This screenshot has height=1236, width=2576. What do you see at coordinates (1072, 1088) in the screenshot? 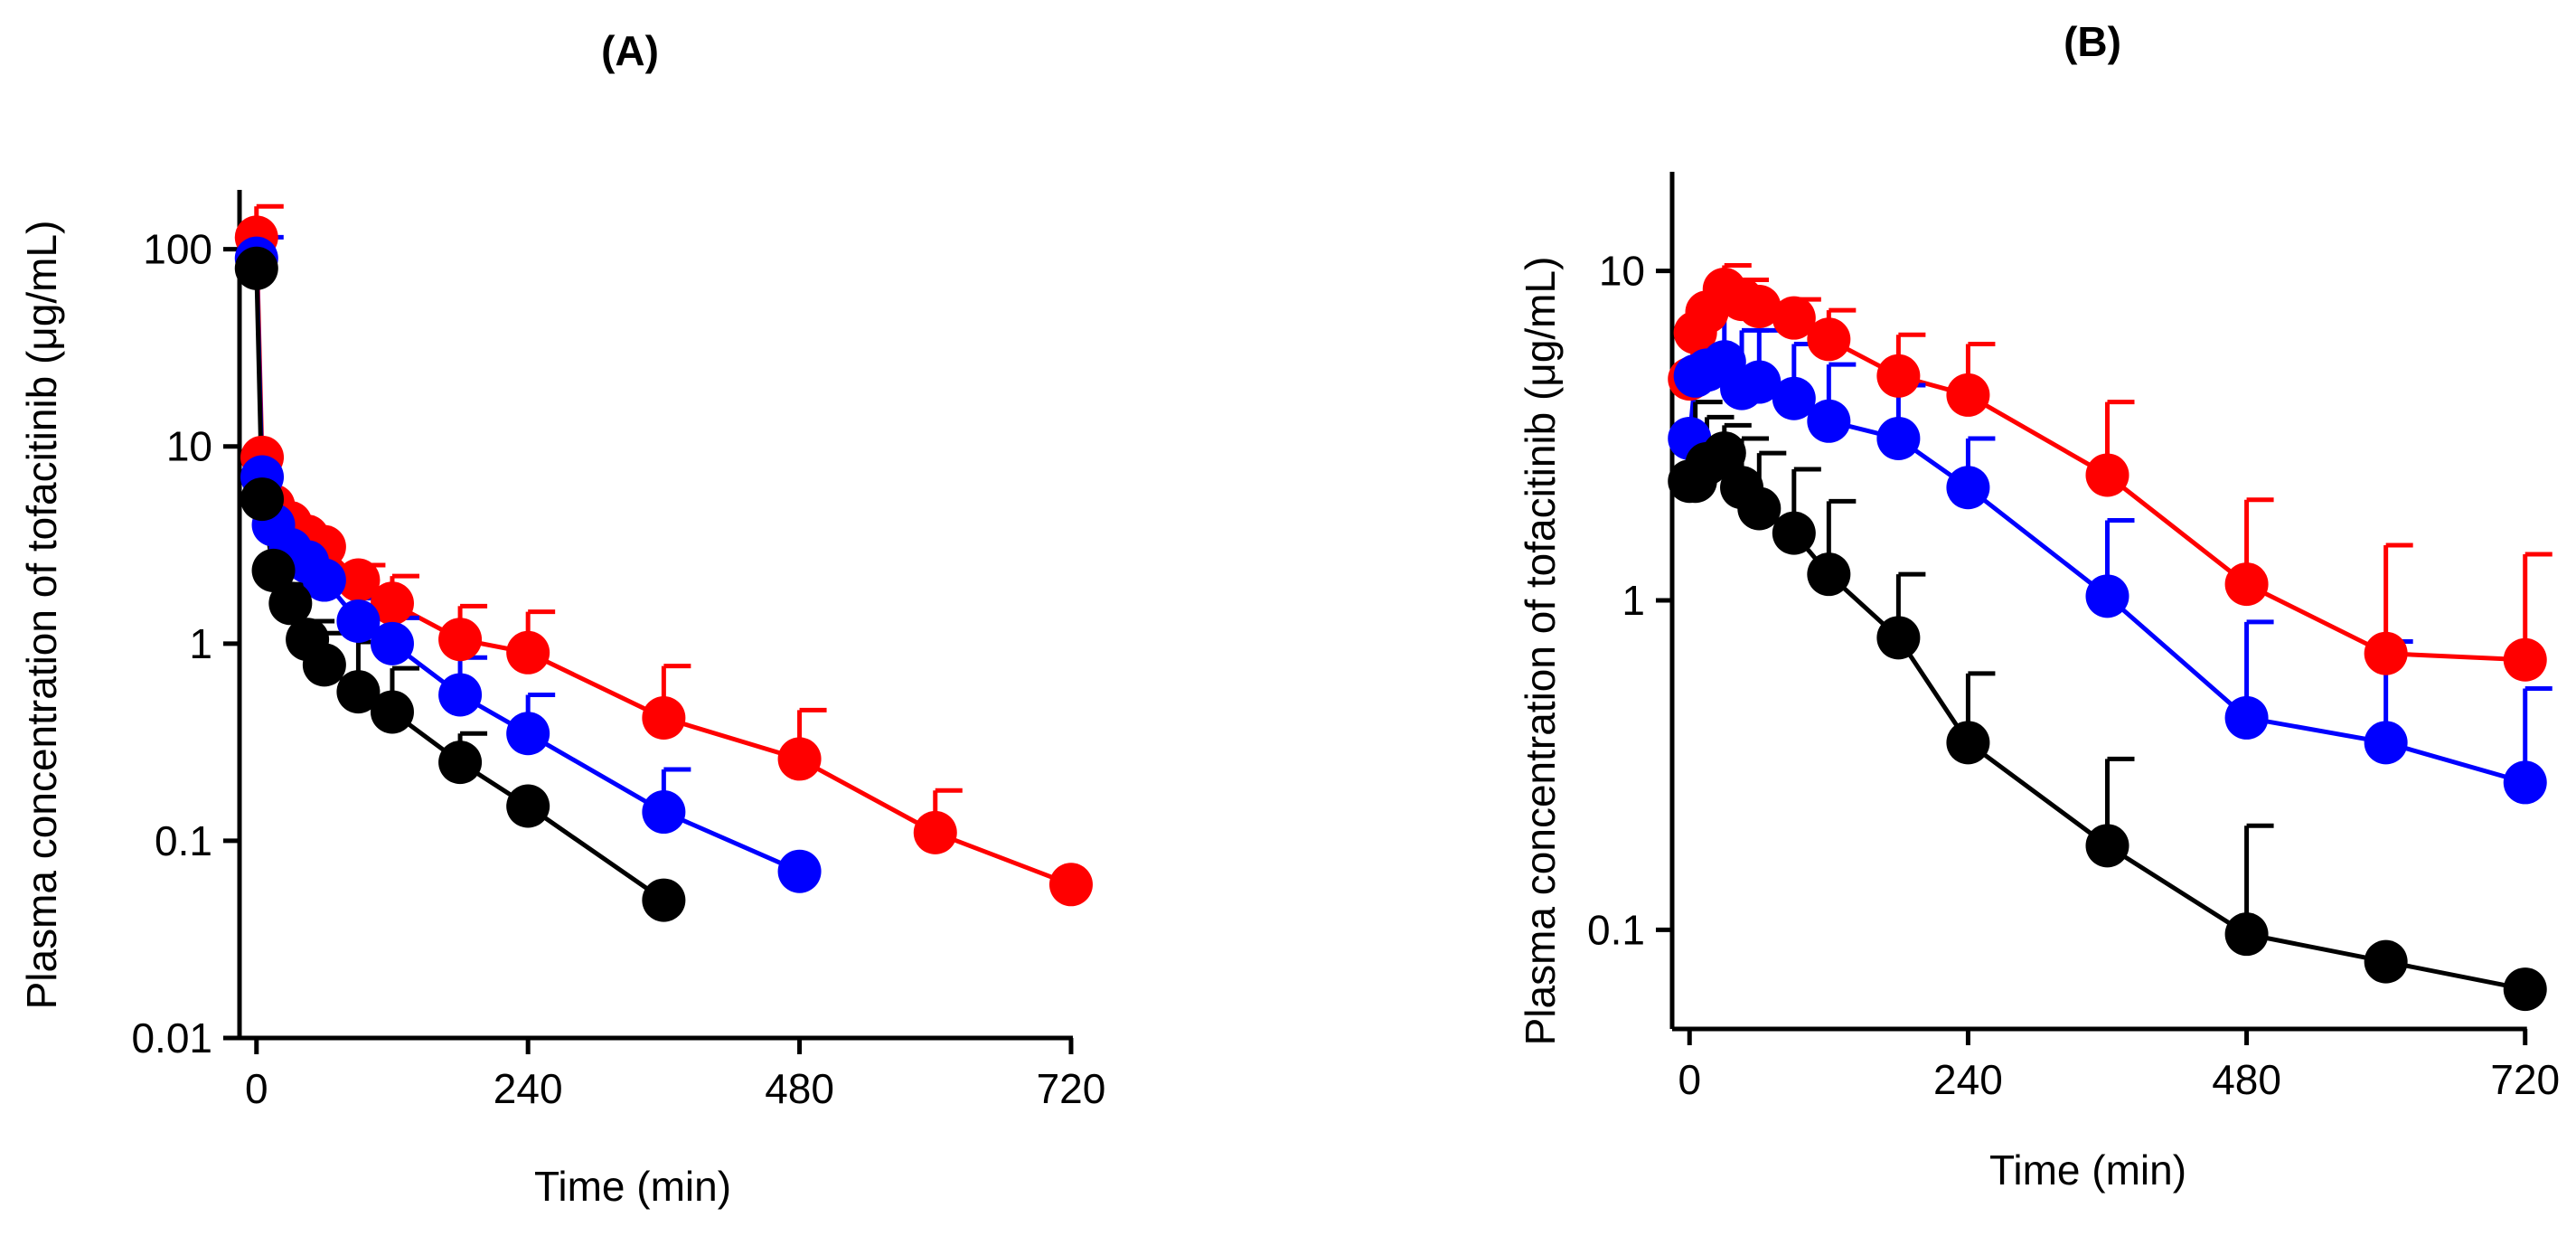
I see `panel-a-x-tick-label: 720` at bounding box center [1072, 1088].